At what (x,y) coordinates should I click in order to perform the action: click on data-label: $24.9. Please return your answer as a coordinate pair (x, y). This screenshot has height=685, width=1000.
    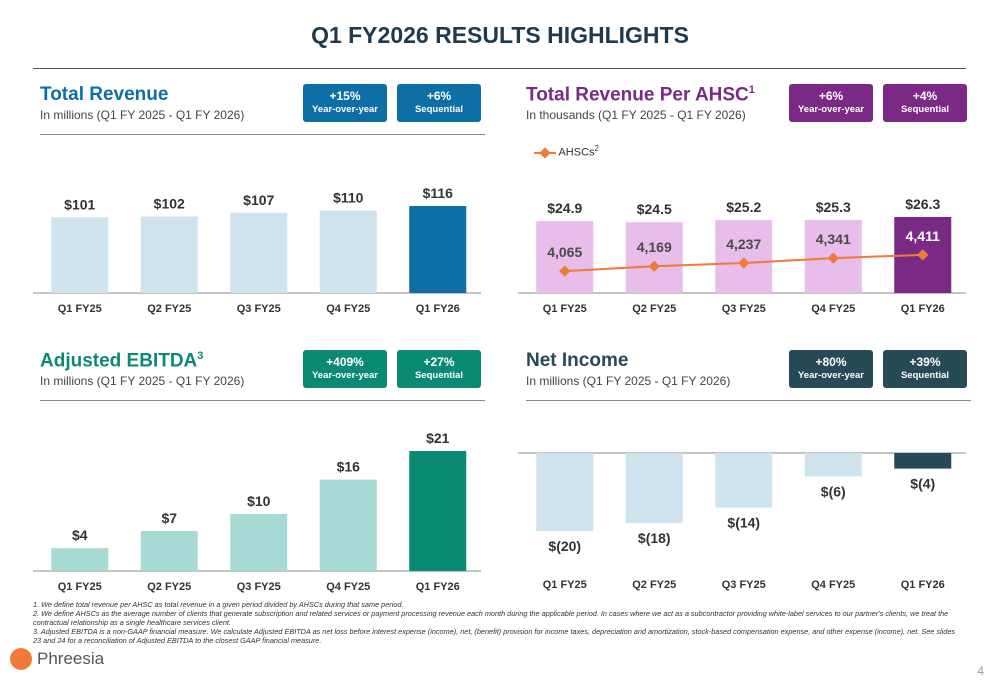
    Looking at the image, I should click on (564, 208).